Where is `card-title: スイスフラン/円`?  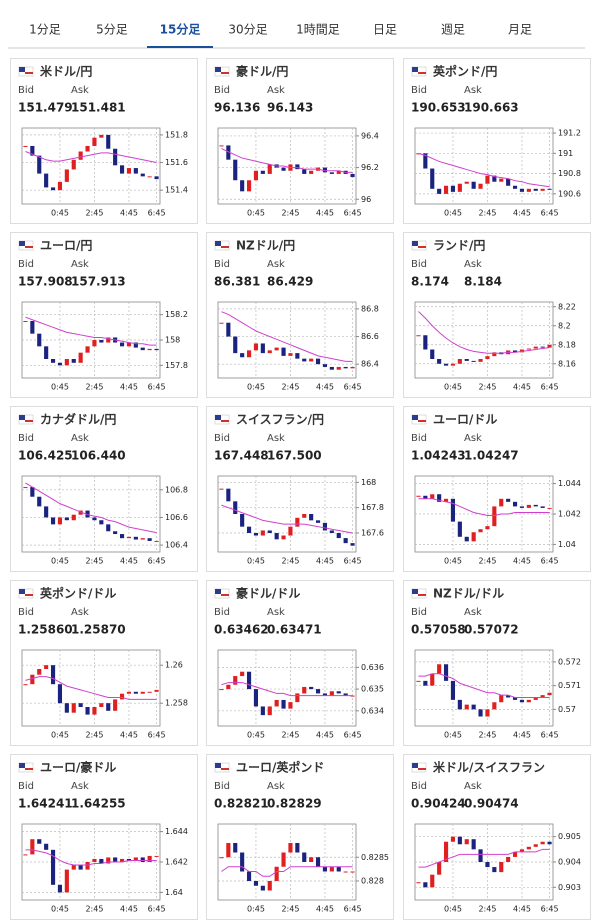
card-title: スイスフラン/円 is located at coordinates (280, 420).